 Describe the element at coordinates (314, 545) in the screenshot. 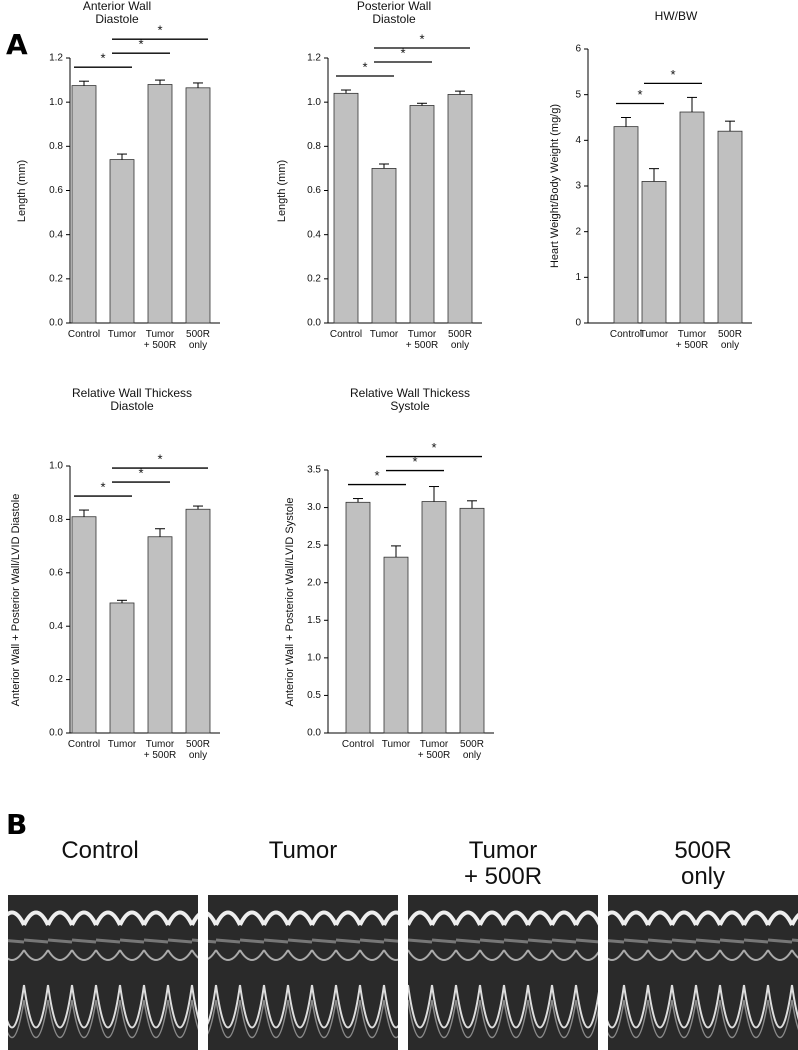

I see `y-tick-label: 2.5` at that location.